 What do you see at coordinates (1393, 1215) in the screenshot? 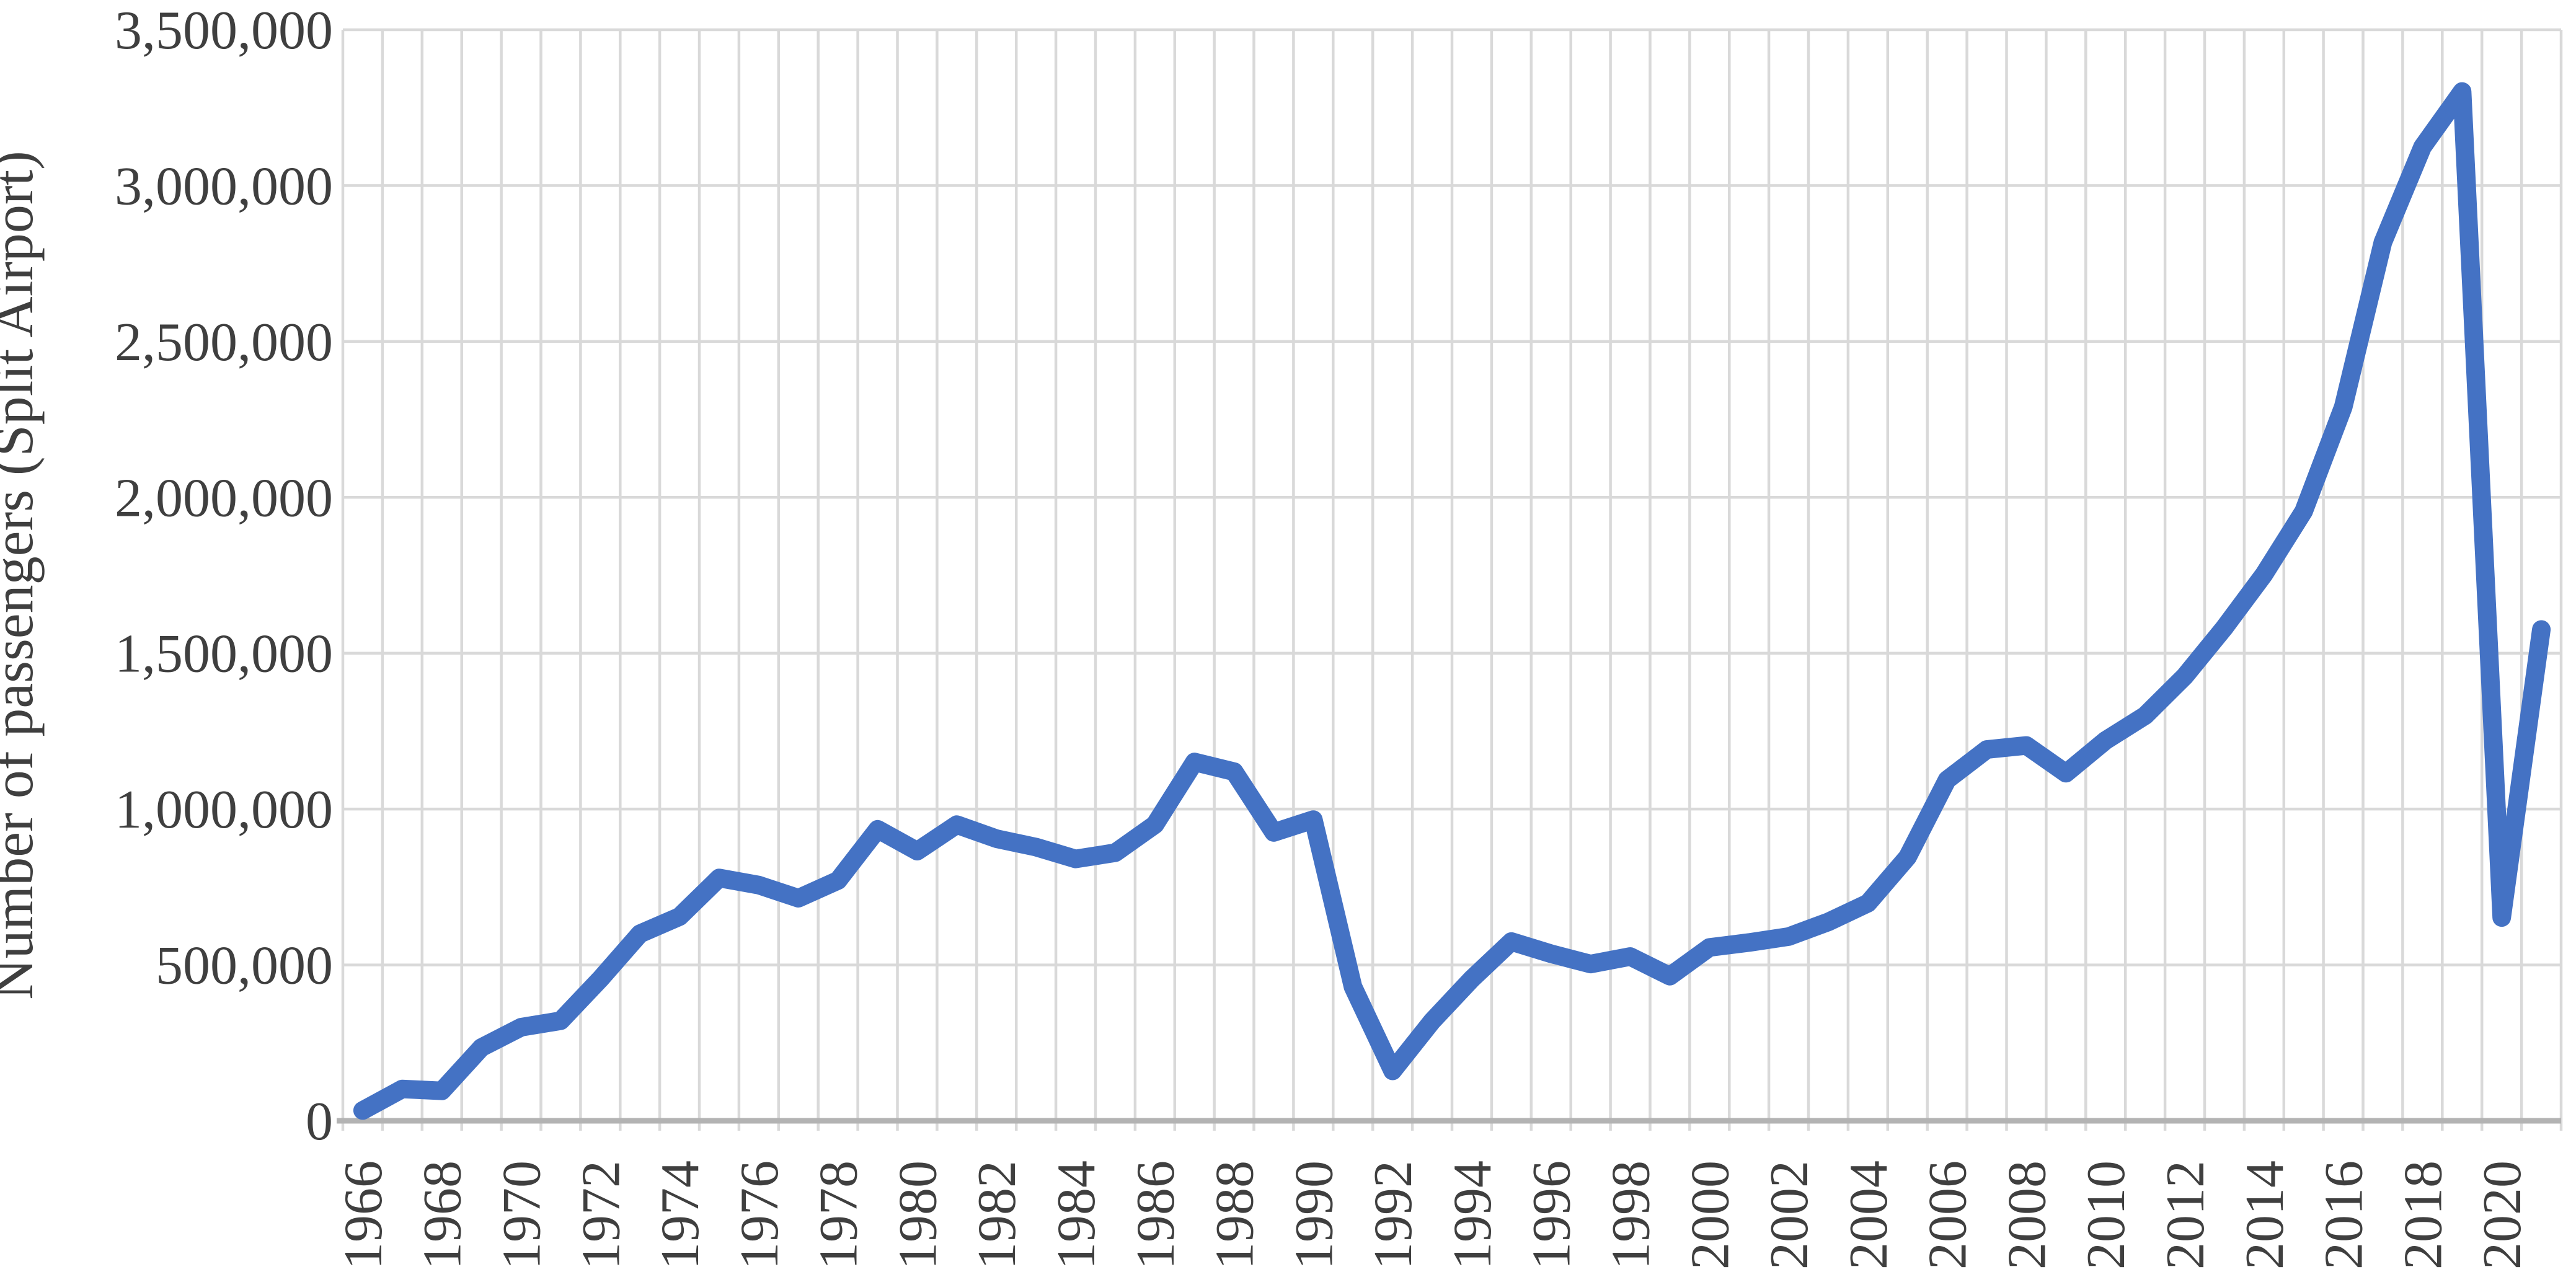
I see `x-tick-label: 1992` at bounding box center [1393, 1215].